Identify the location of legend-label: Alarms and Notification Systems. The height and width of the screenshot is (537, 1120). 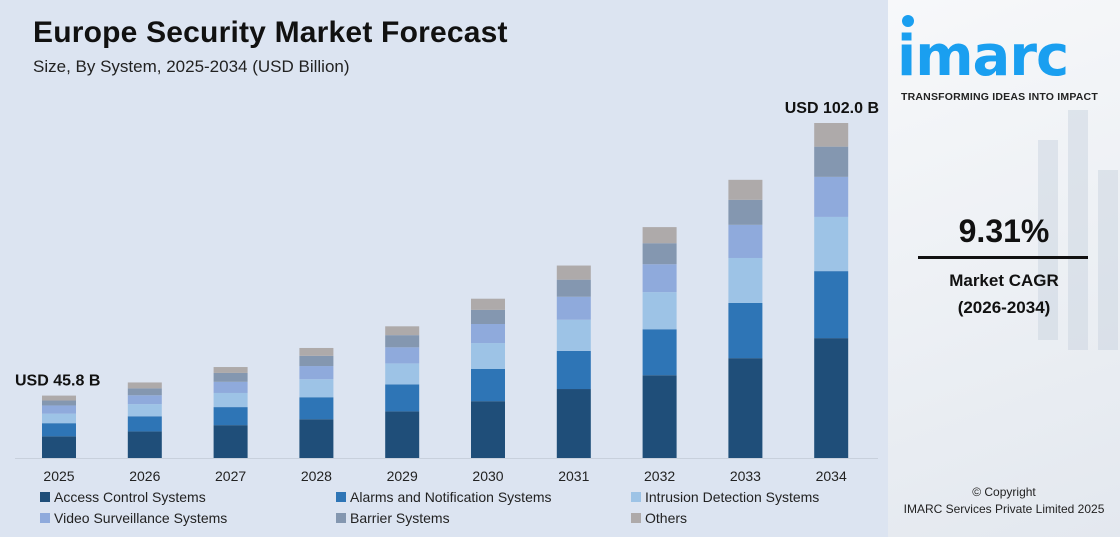
(451, 497).